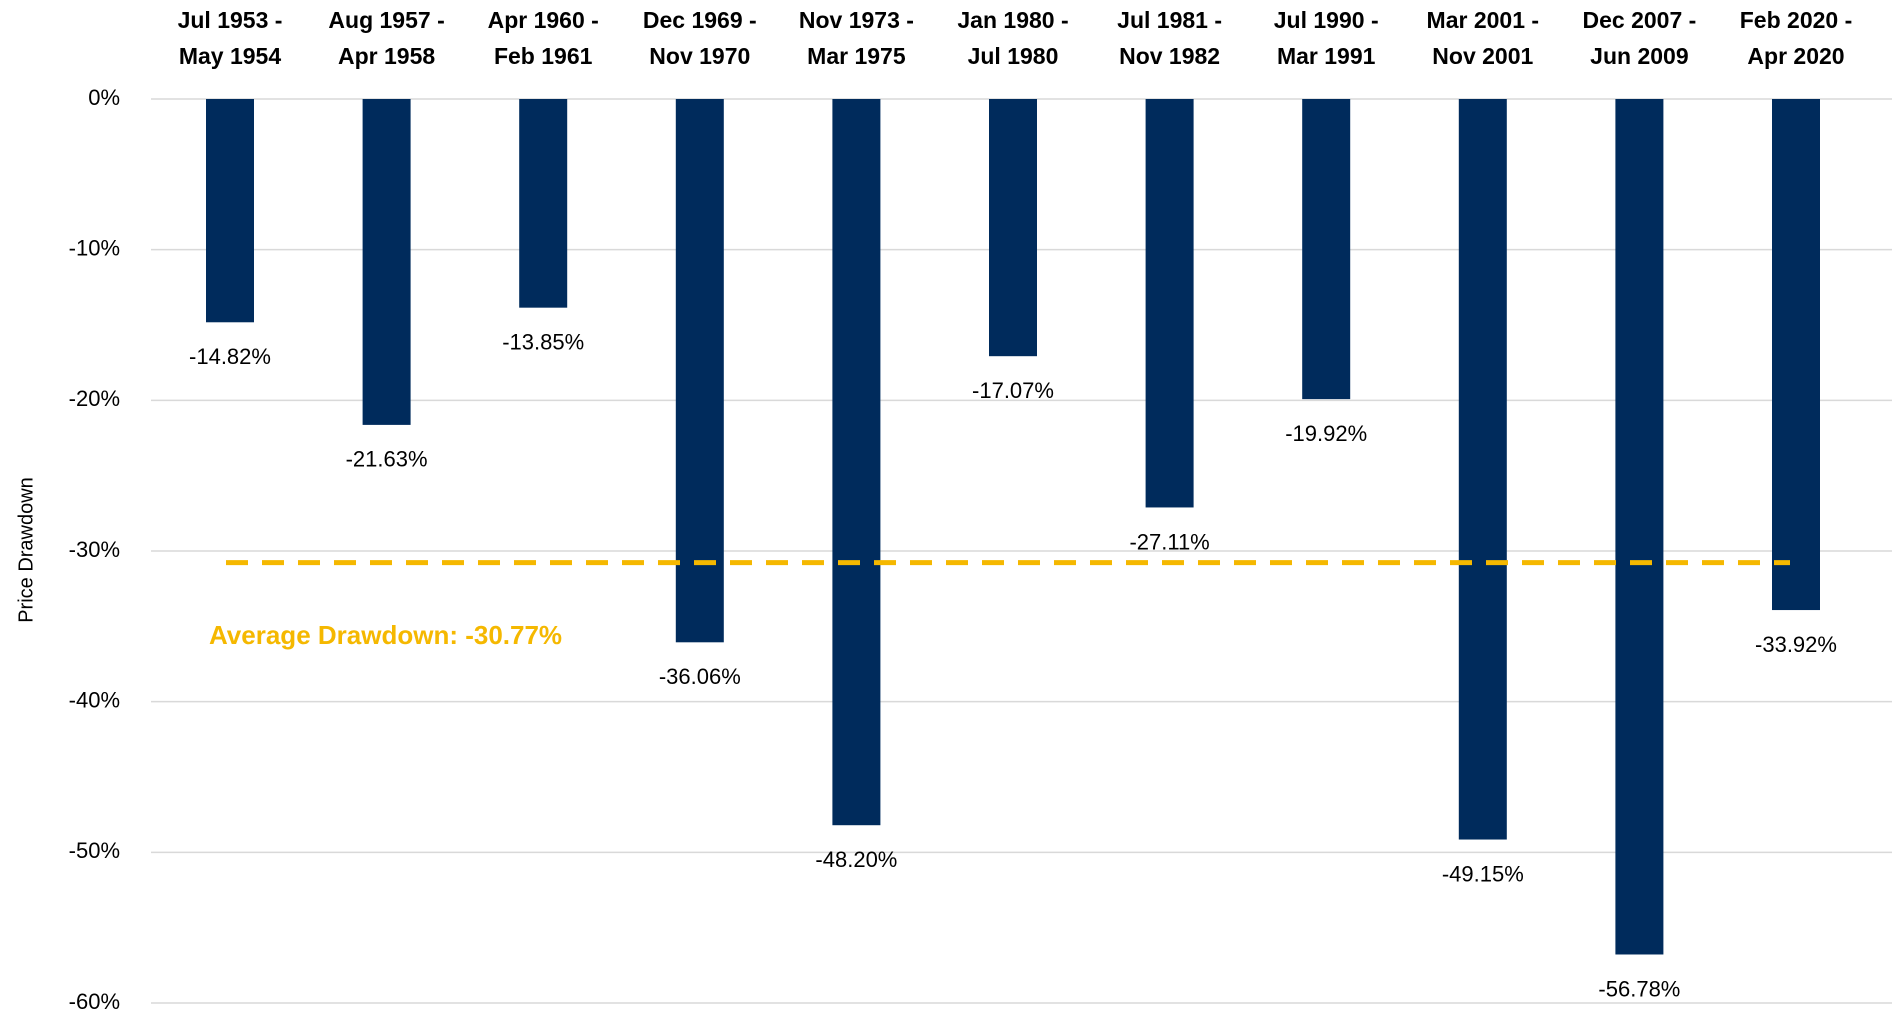 This screenshot has height=1015, width=1892. I want to click on value-label: -48.20%, so click(856, 859).